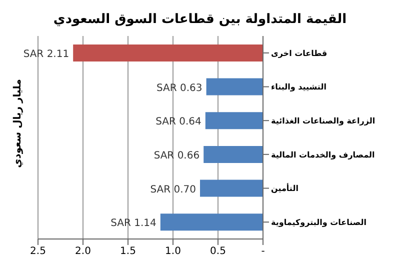 The width and height of the screenshot is (400, 273). What do you see at coordinates (46, 54) in the screenshot?
I see `data-label: SAR 2.11` at bounding box center [46, 54].